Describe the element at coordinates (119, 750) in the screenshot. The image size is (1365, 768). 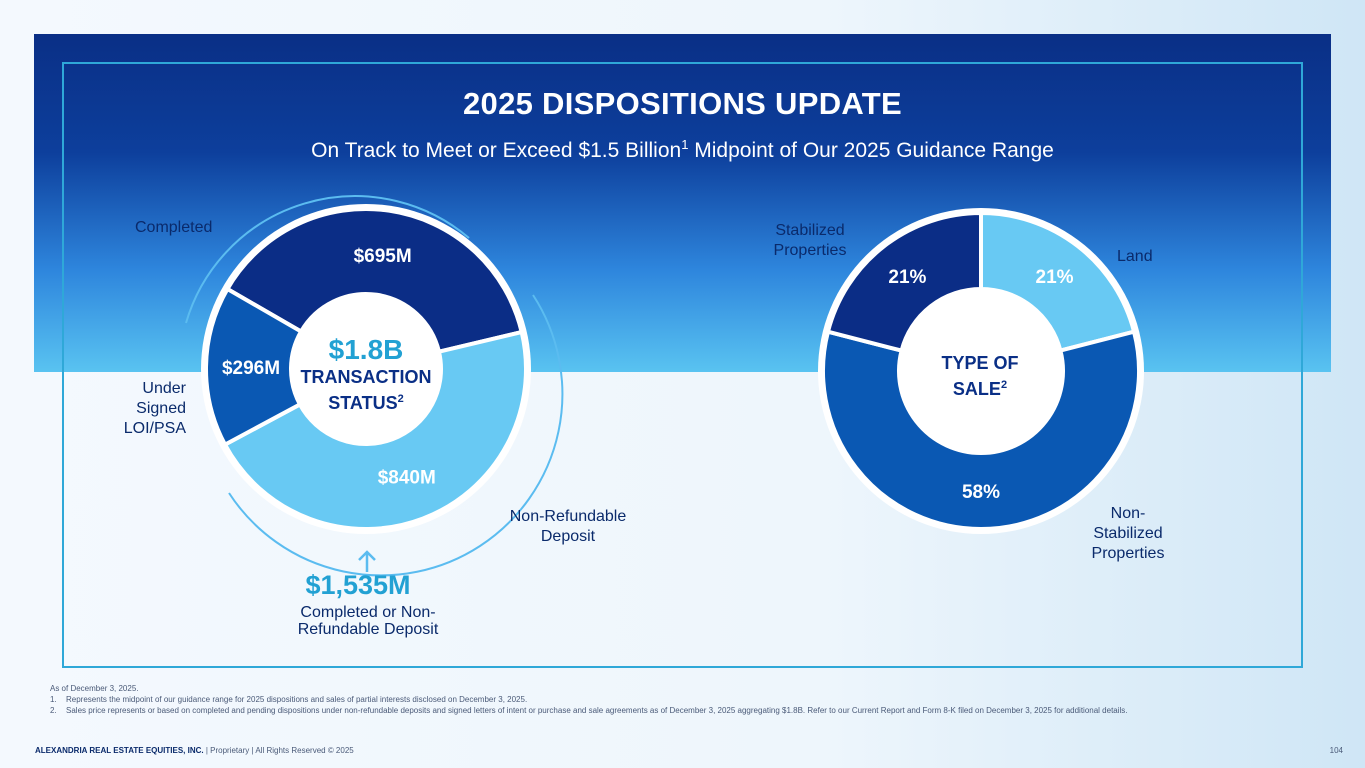
I see `footer-company: ALEXANDRIA REAL ESTATE EQUITIES, INC.` at that location.